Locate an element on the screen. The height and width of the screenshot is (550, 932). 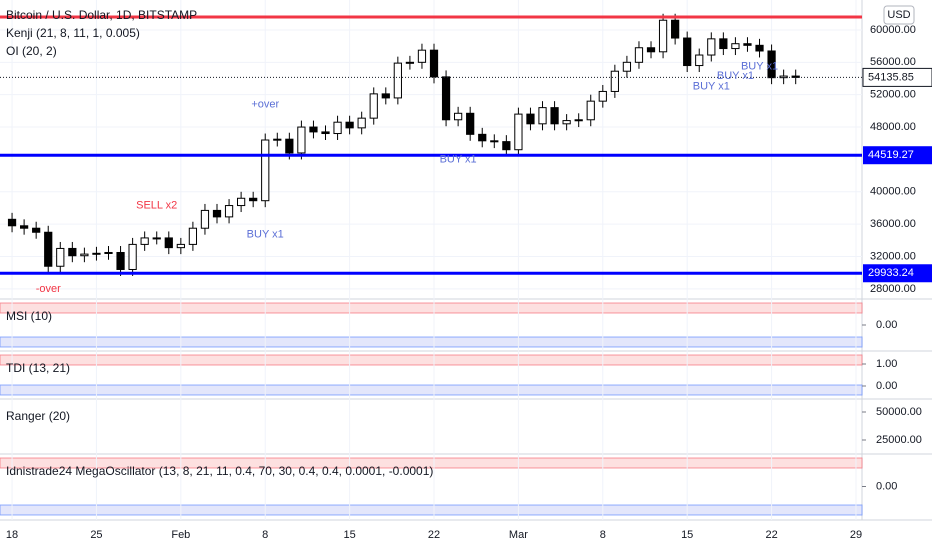
pane-title: TDI (13, 21) is located at coordinates (38, 368).